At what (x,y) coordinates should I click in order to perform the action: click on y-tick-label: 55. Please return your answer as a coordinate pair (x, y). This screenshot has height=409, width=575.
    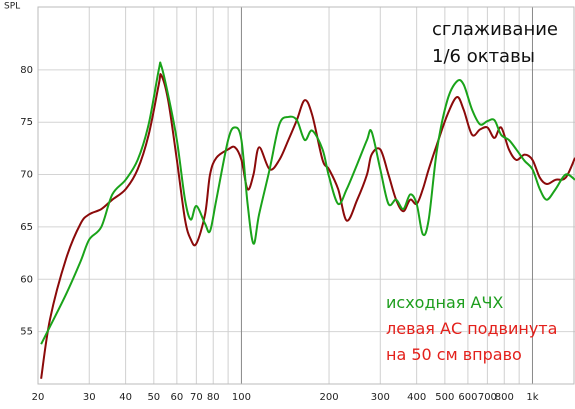
    Looking at the image, I should click on (26, 332).